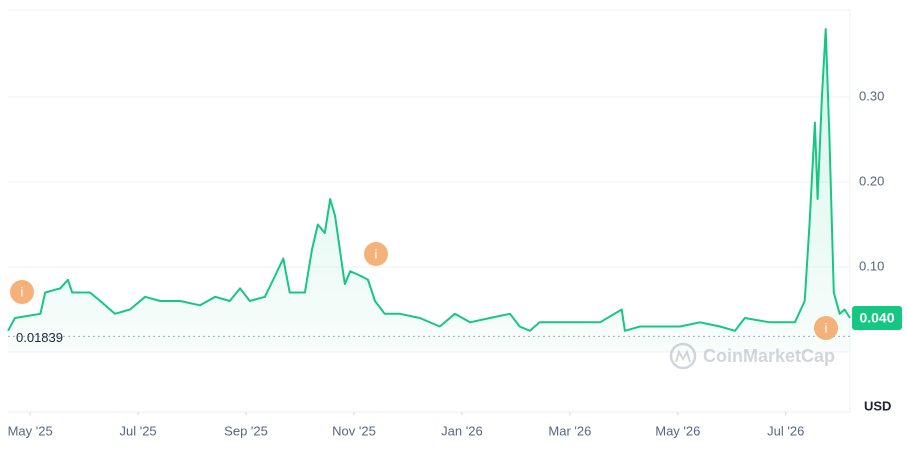 This screenshot has height=449, width=907. I want to click on x-tick-label: May '26, so click(677, 430).